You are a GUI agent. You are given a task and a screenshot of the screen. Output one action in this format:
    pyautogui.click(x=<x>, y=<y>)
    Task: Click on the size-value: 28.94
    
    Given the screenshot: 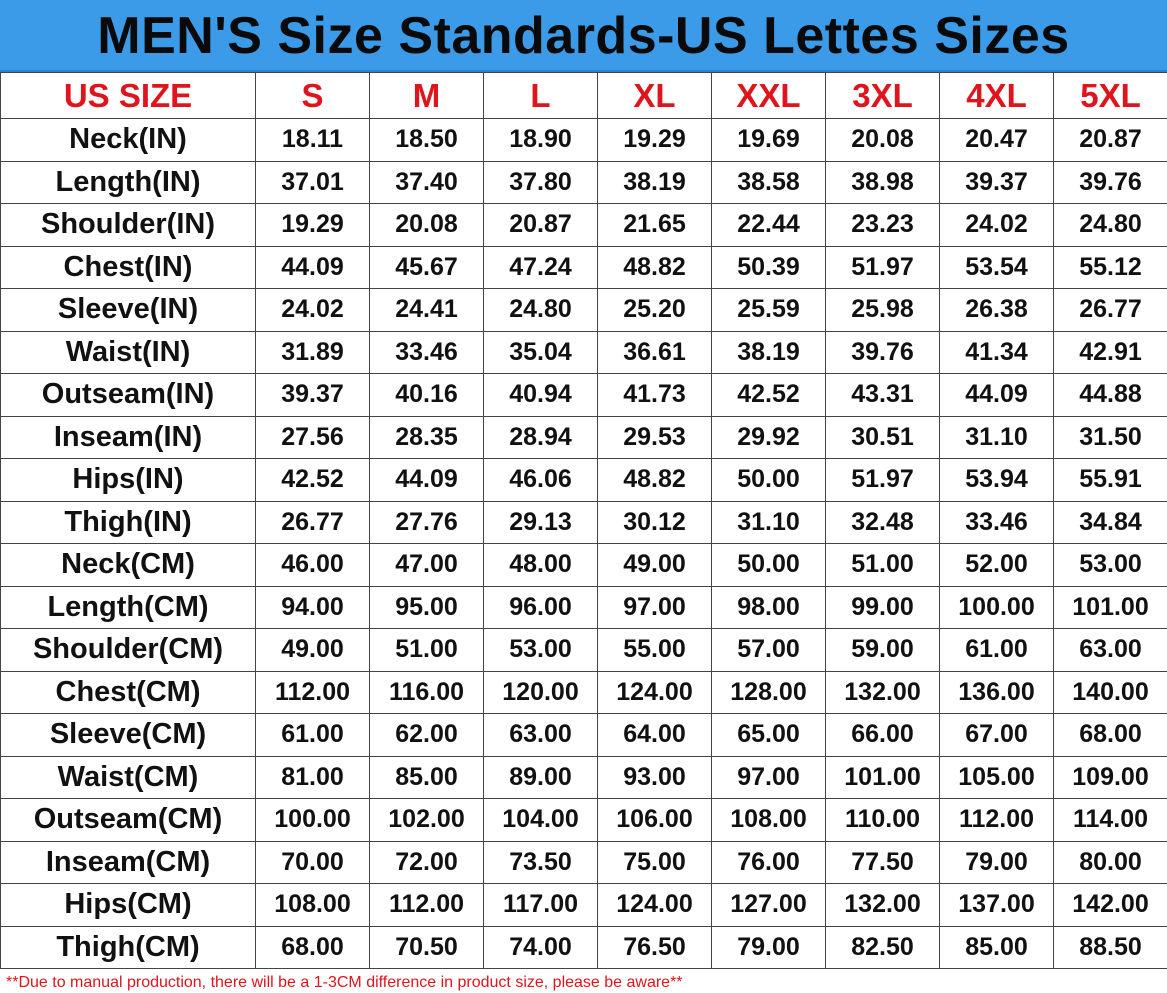 What is the action you would take?
    pyautogui.click(x=540, y=437)
    